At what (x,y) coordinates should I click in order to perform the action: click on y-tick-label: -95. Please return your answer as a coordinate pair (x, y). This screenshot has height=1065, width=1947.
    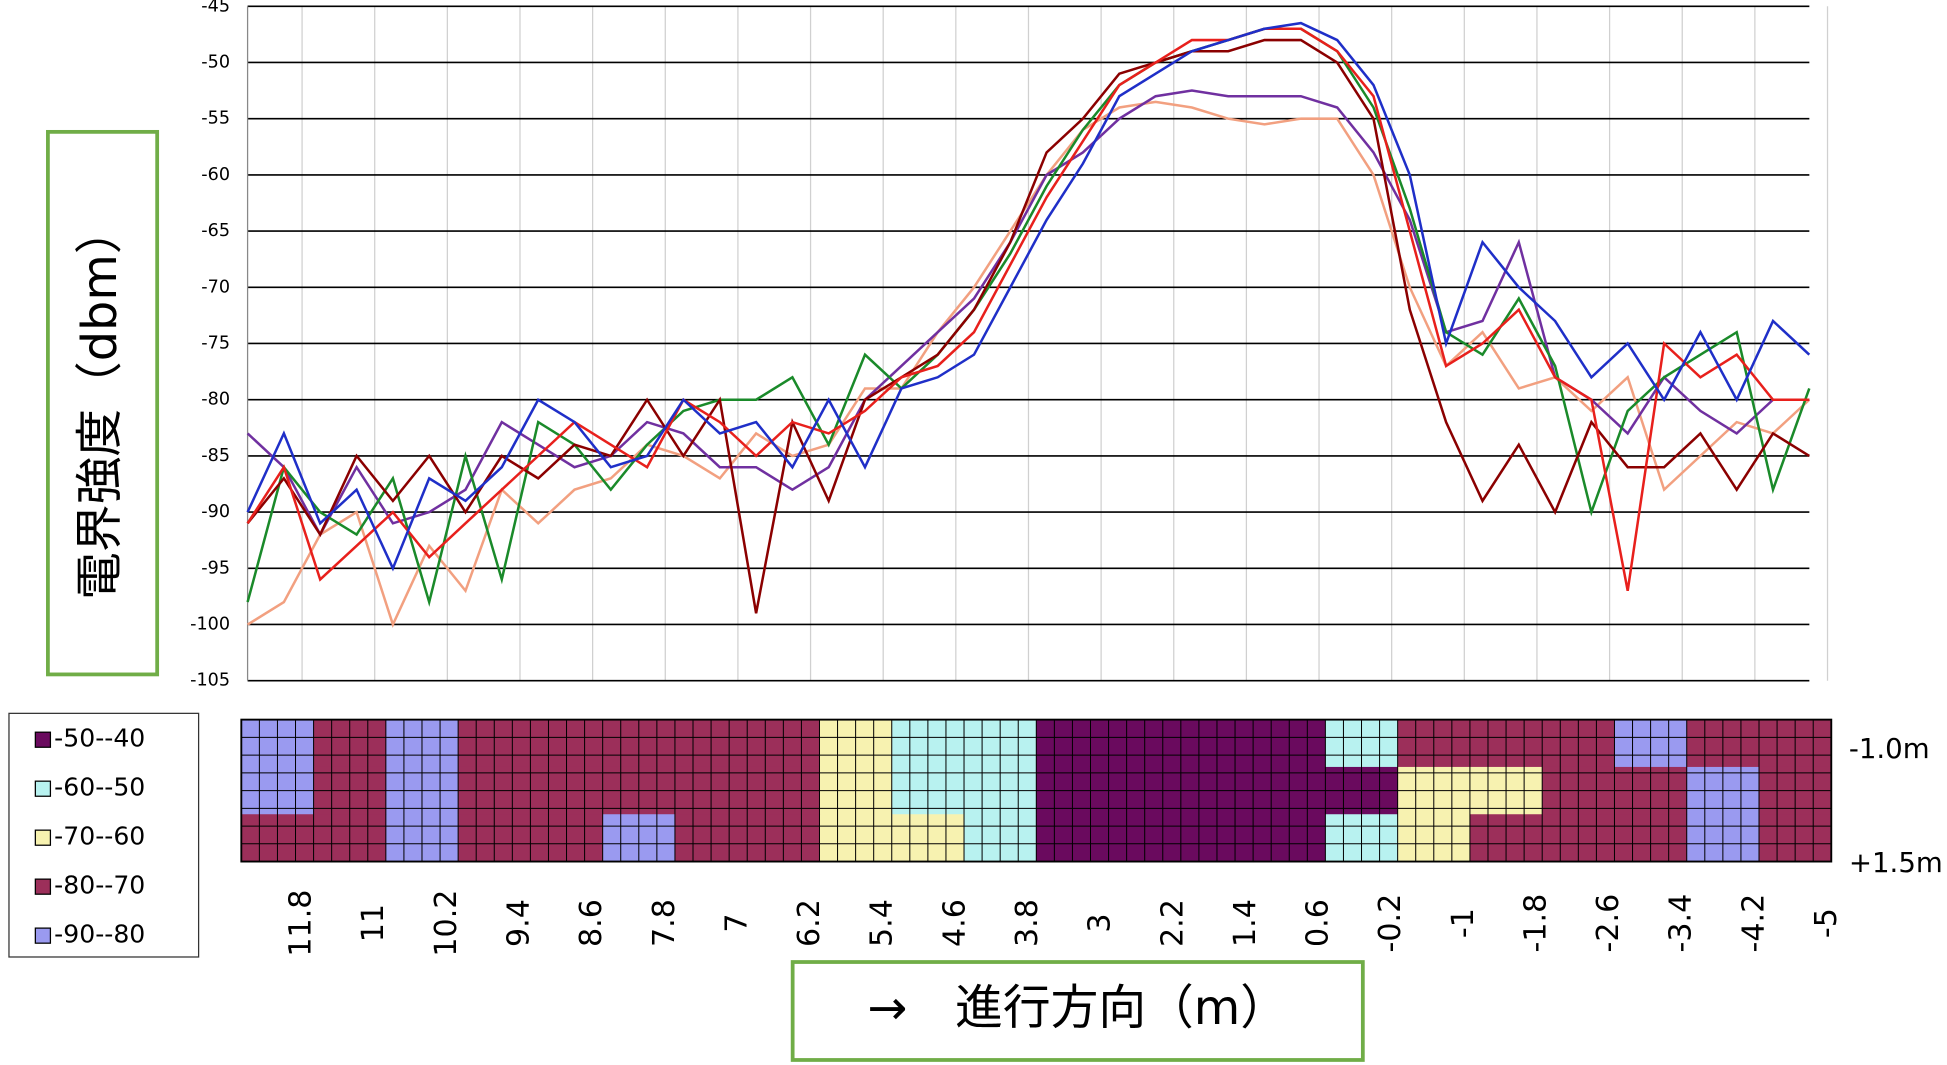
    Looking at the image, I should click on (215, 568).